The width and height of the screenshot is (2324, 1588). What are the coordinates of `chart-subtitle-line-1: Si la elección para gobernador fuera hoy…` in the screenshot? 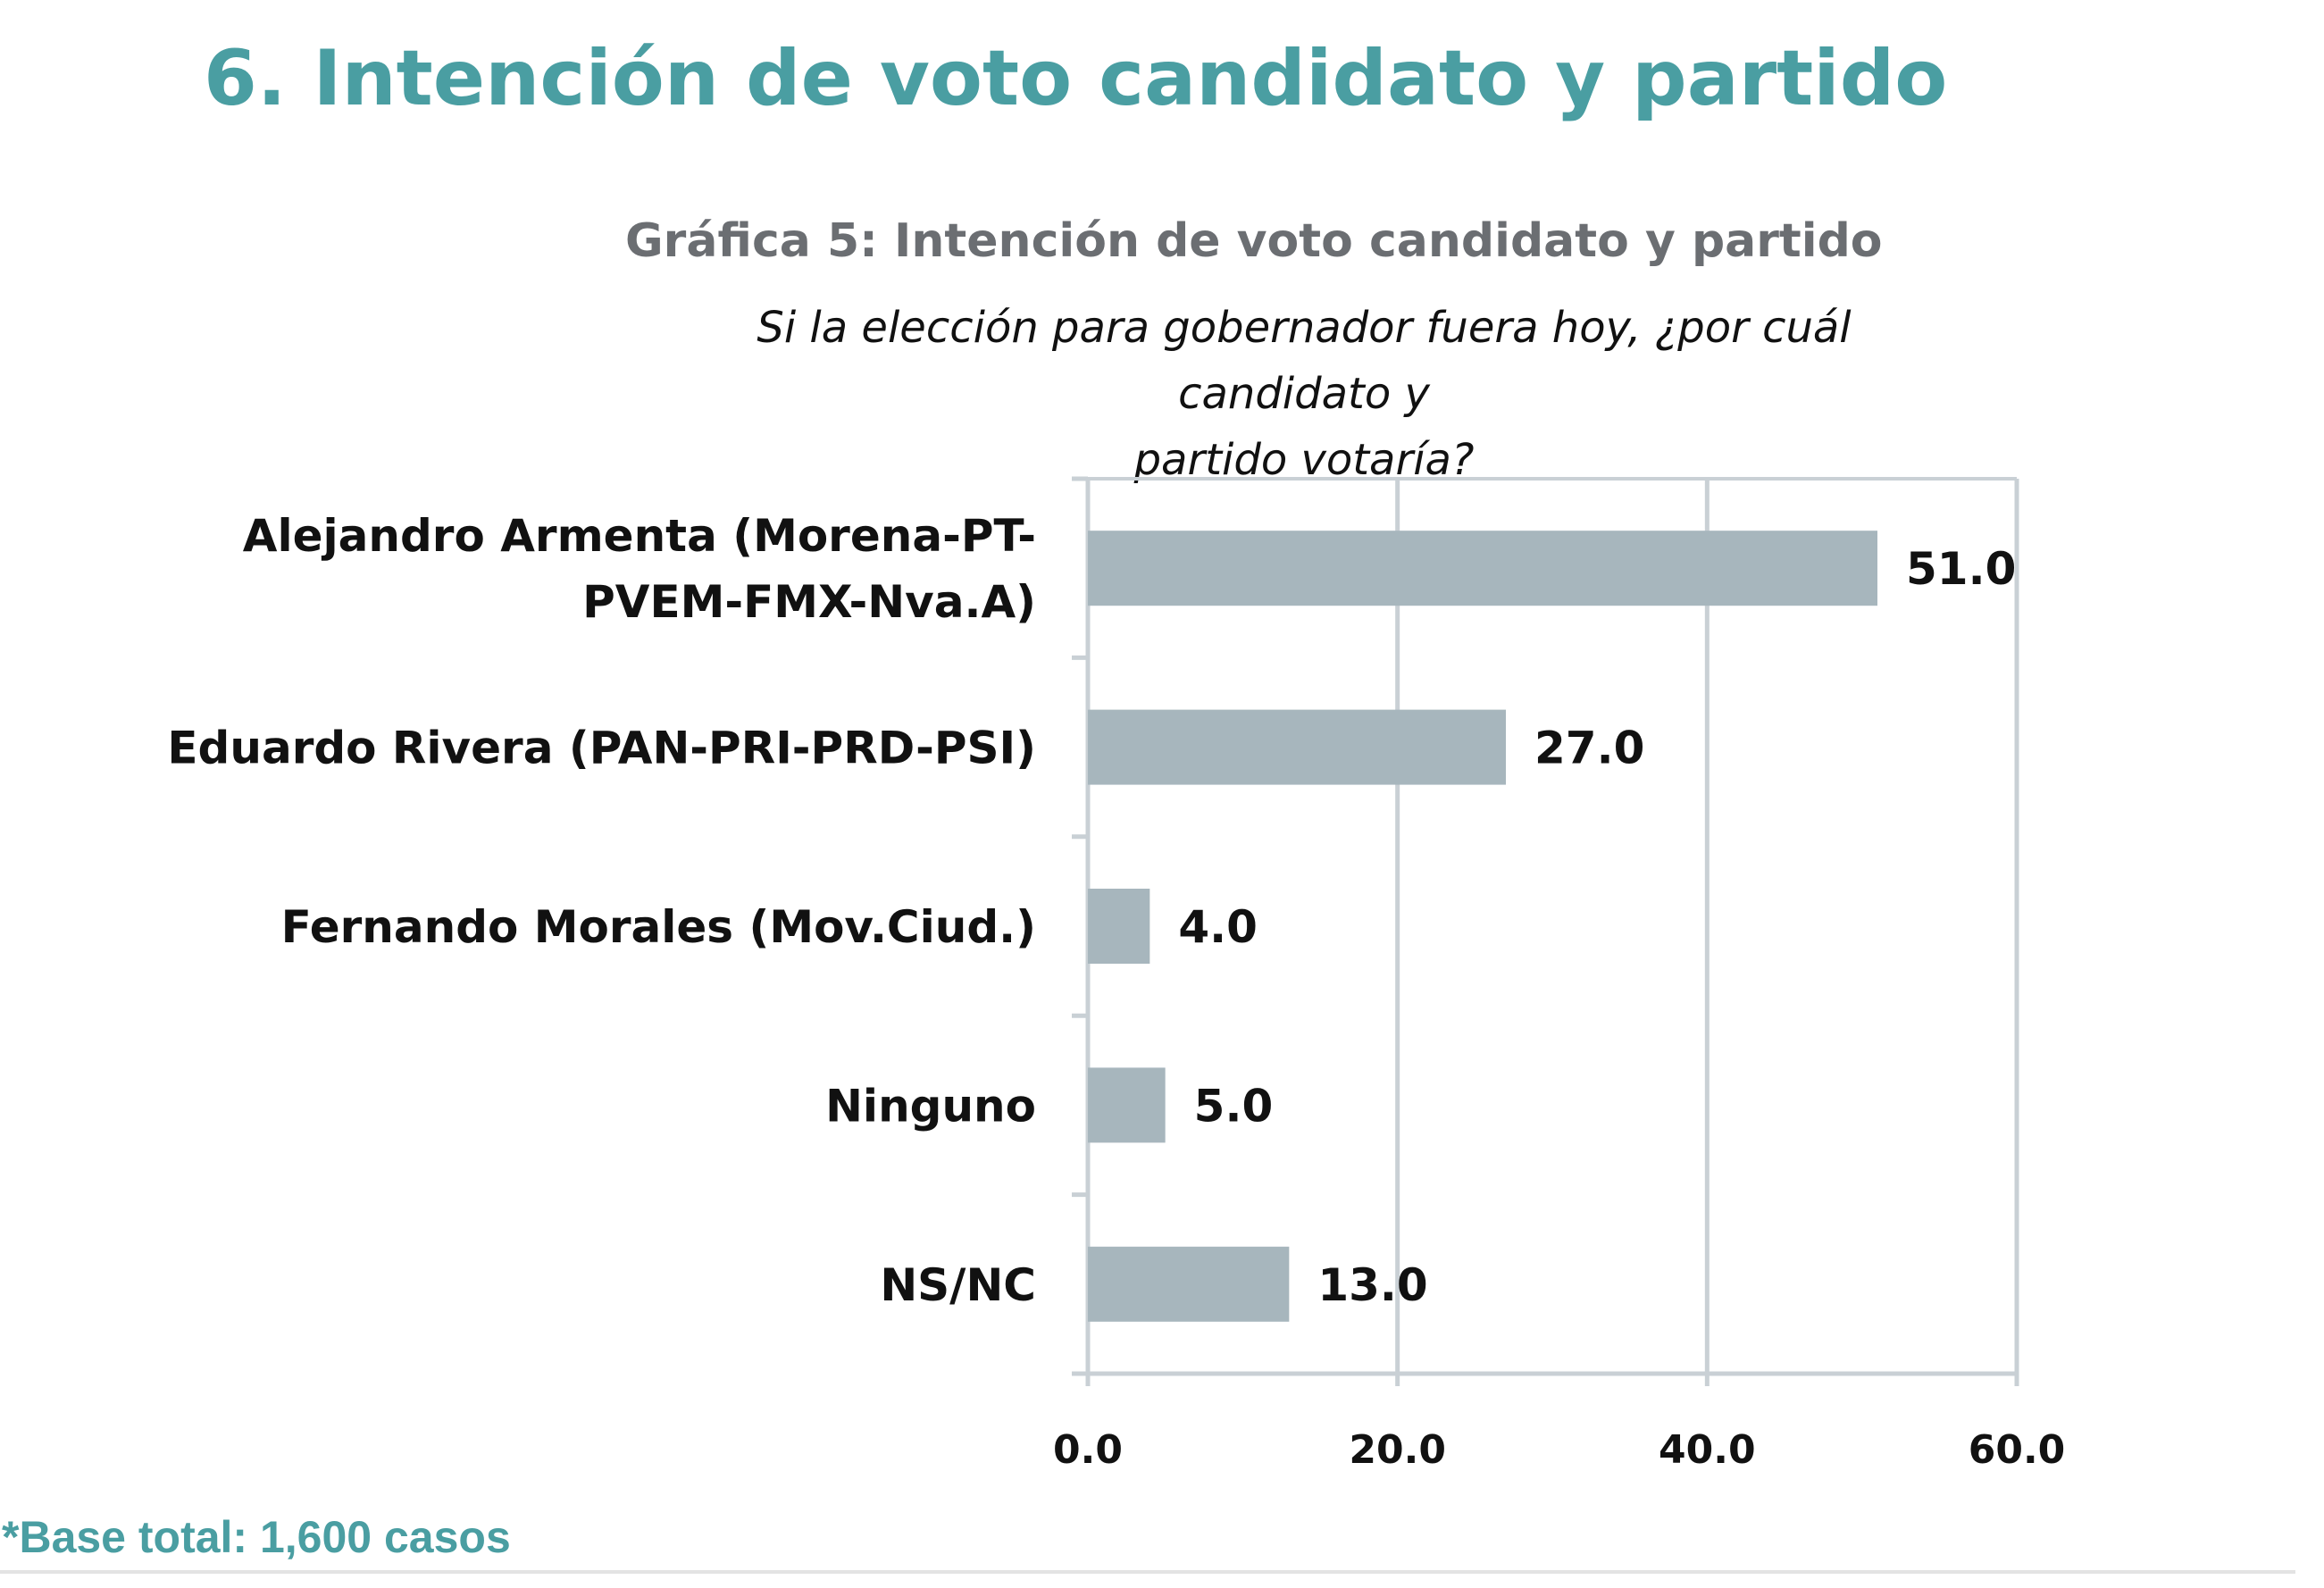 It's located at (1304, 361).